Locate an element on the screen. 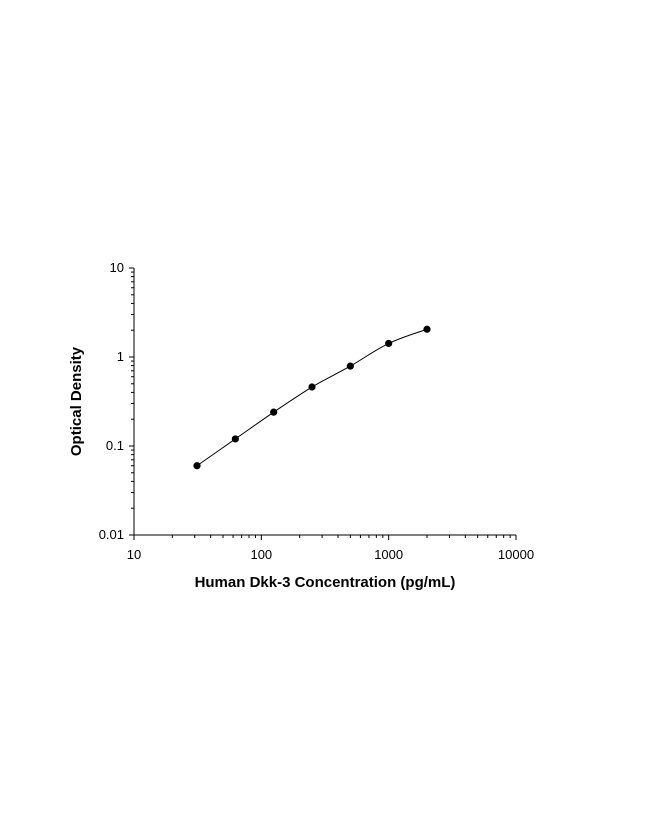 This screenshot has width=650, height=840. x-ticks is located at coordinates (325, 537).